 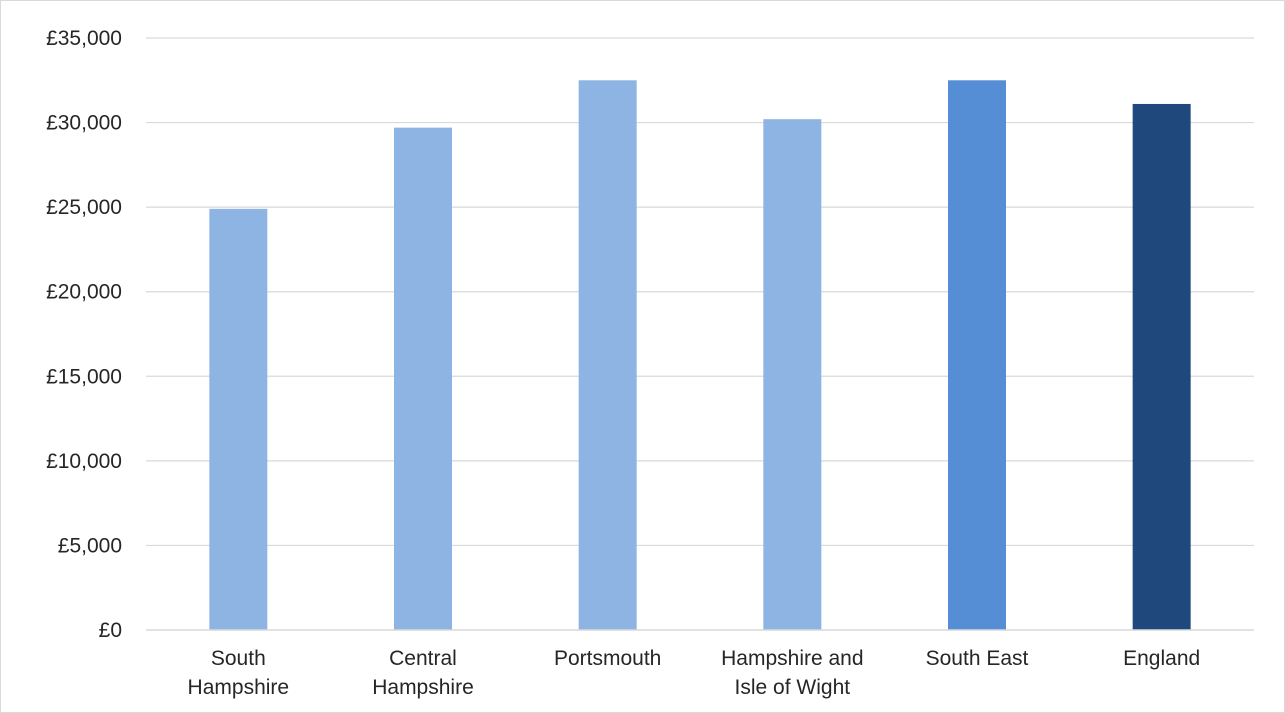 What do you see at coordinates (792, 658) in the screenshot?
I see `x-category-label-line: Hampshire and` at bounding box center [792, 658].